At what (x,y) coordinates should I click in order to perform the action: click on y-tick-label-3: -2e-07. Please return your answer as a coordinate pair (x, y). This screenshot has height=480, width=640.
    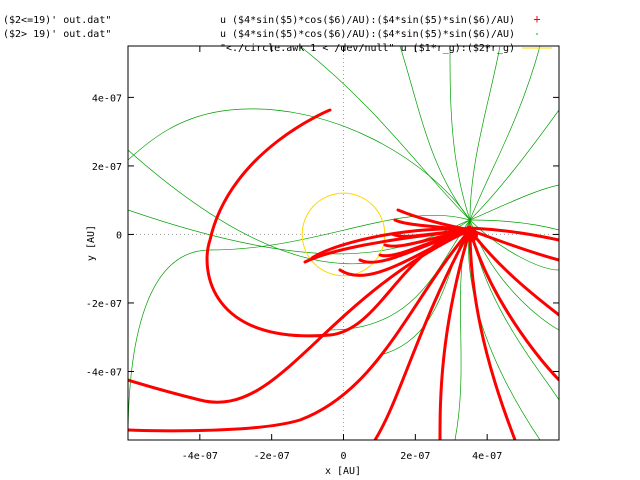
    Looking at the image, I should click on (104, 304).